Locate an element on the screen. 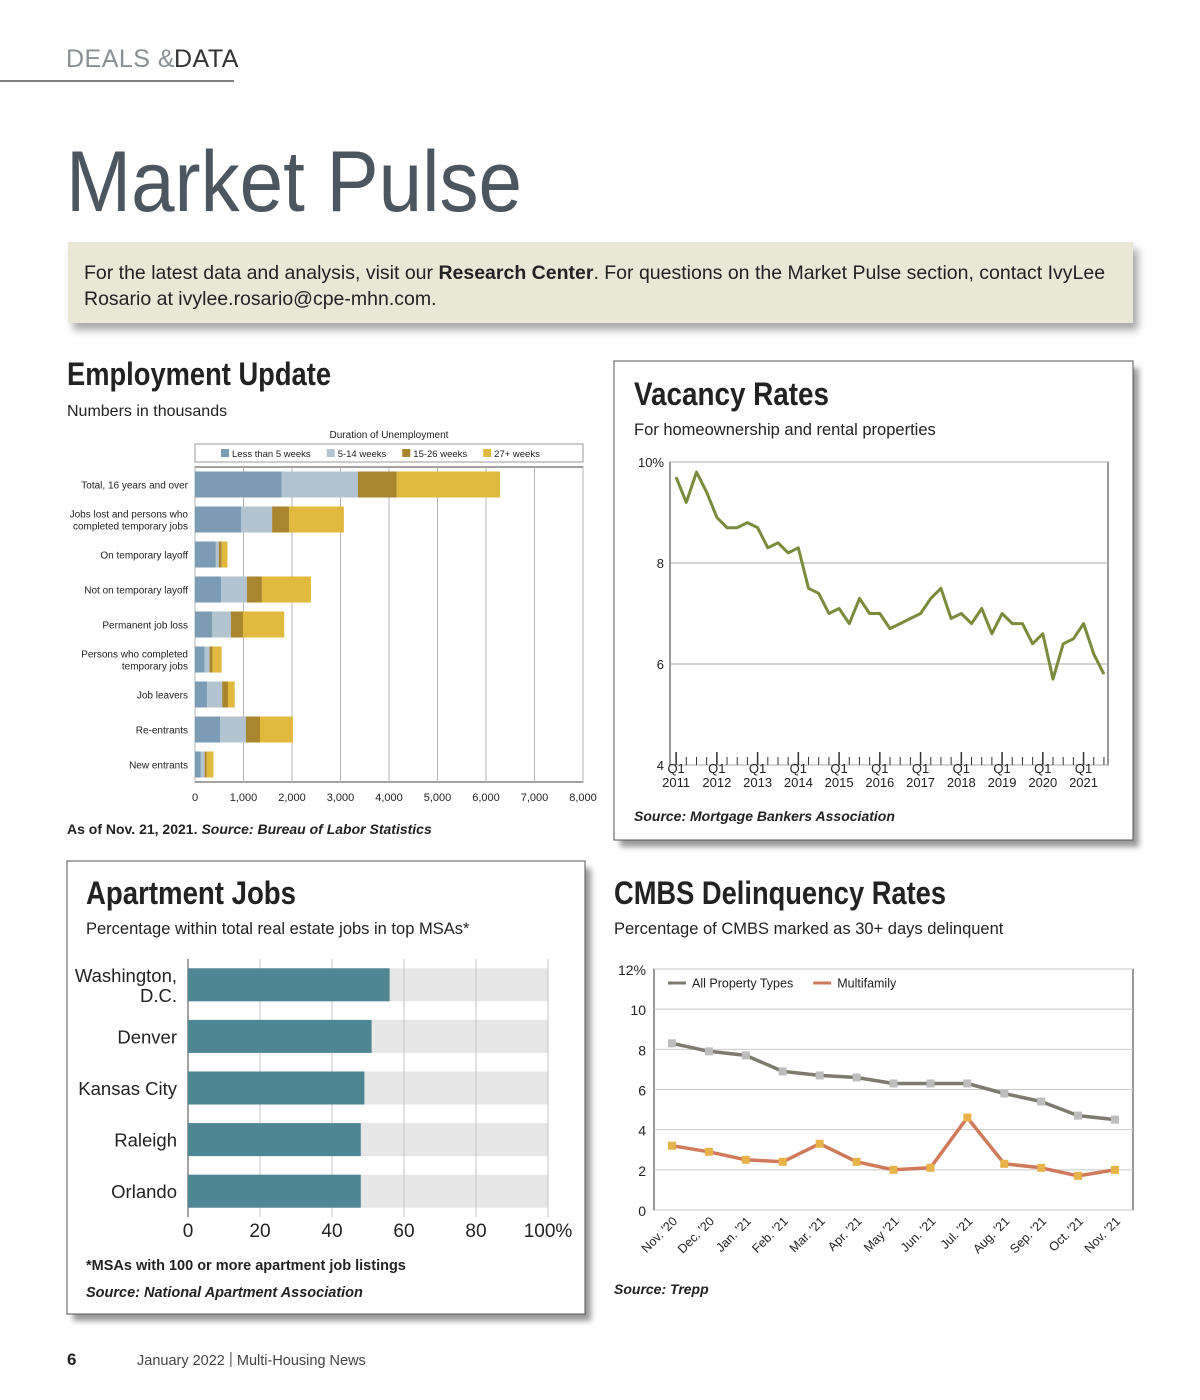  category-label: Not on temporary layoff is located at coordinates (136, 591).